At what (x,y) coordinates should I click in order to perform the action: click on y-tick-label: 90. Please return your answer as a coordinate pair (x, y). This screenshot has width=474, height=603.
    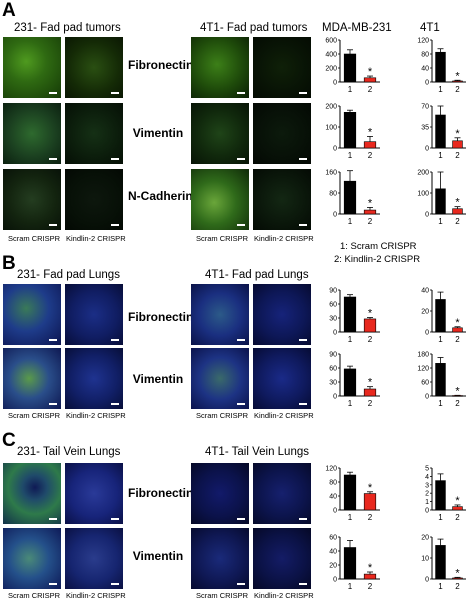
    Looking at the image, I should click on (333, 291).